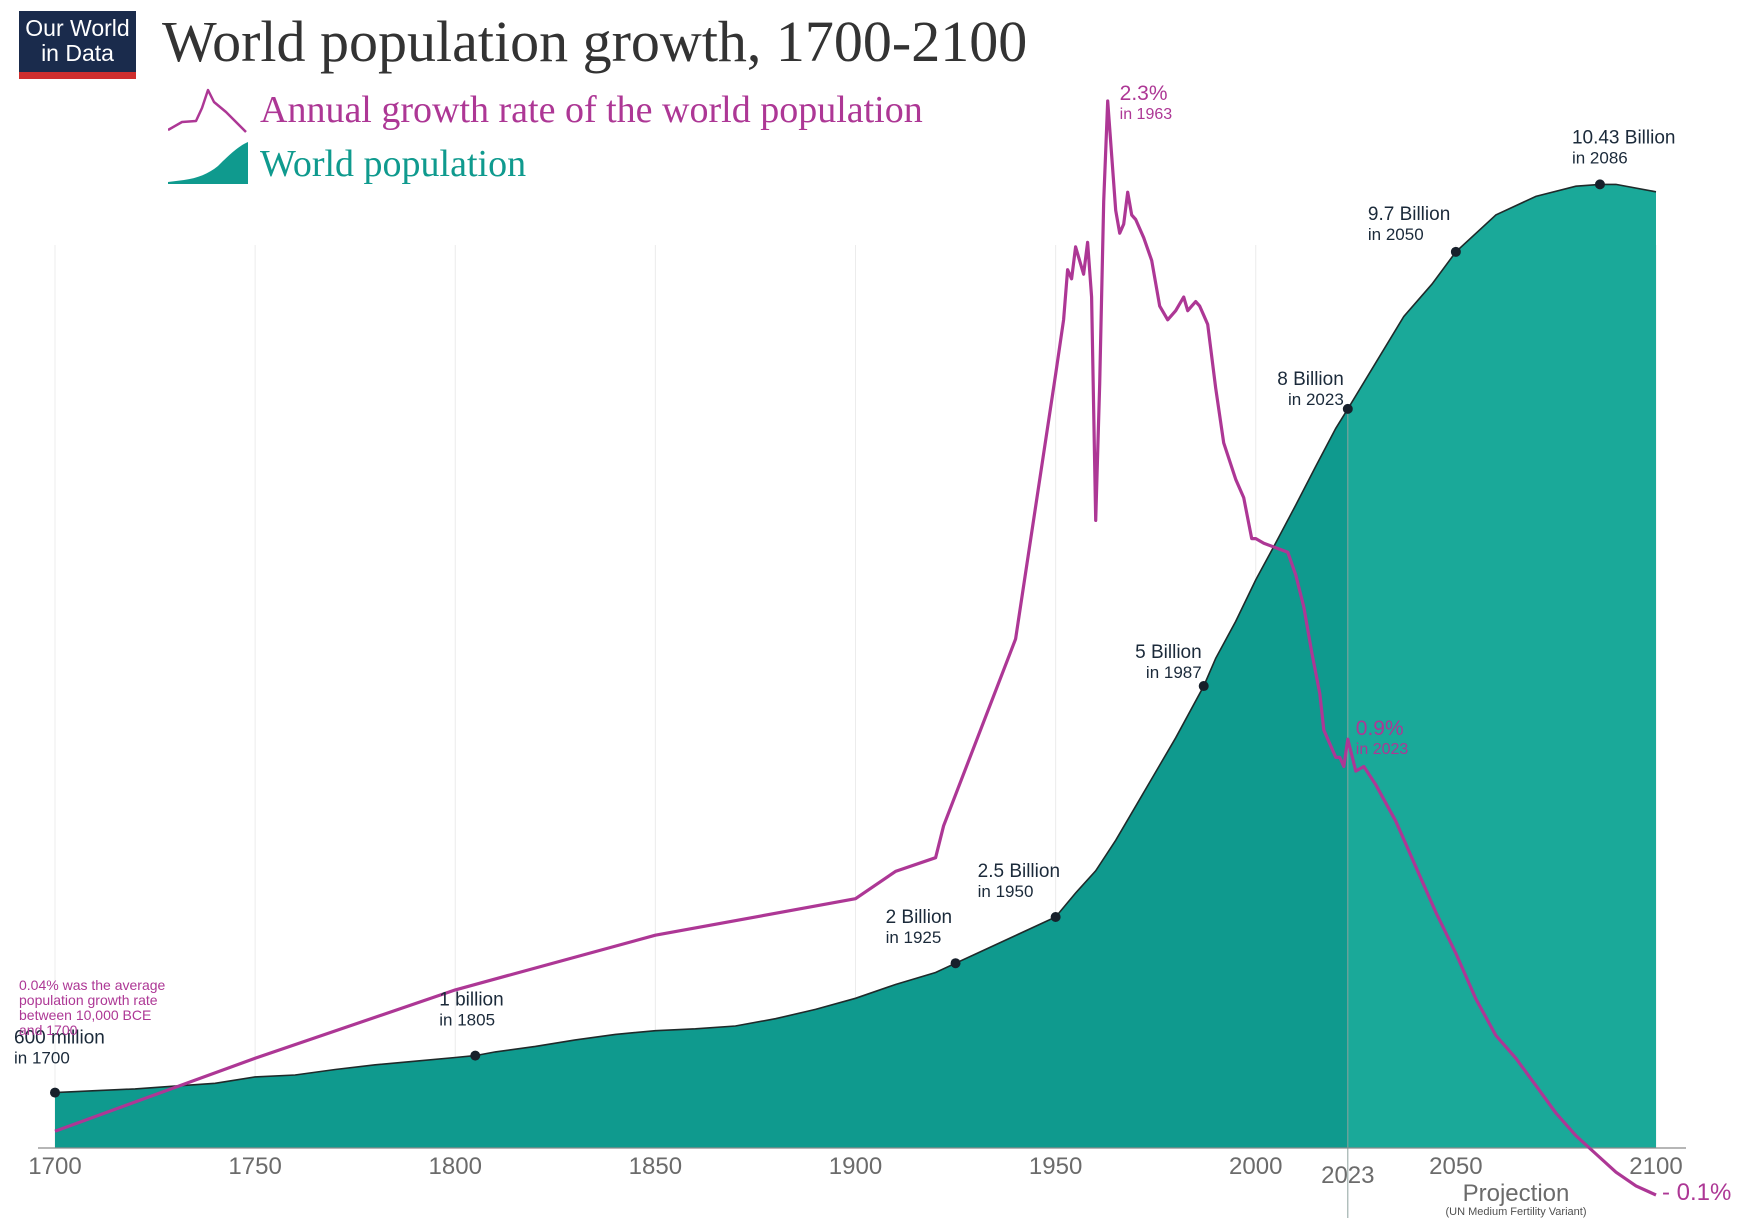 The image size is (1745, 1218). I want to click on population-sublabel-1925: in 1925, so click(914, 937).